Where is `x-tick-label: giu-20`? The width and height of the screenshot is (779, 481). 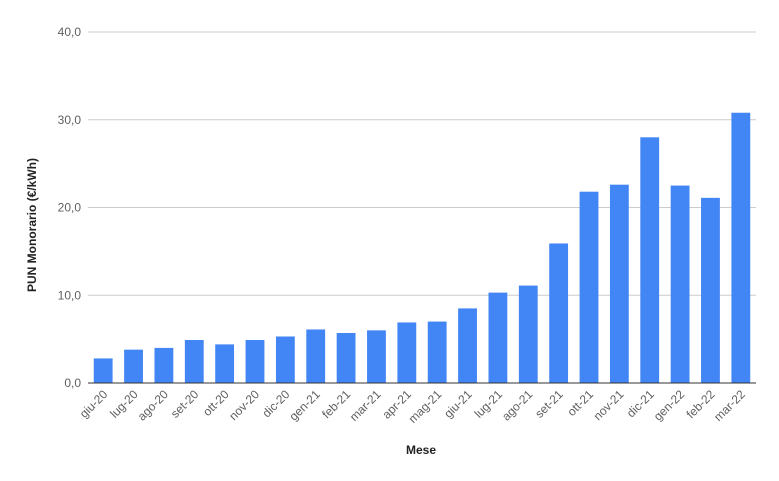 x-tick-label: giu-20 is located at coordinates (94, 404).